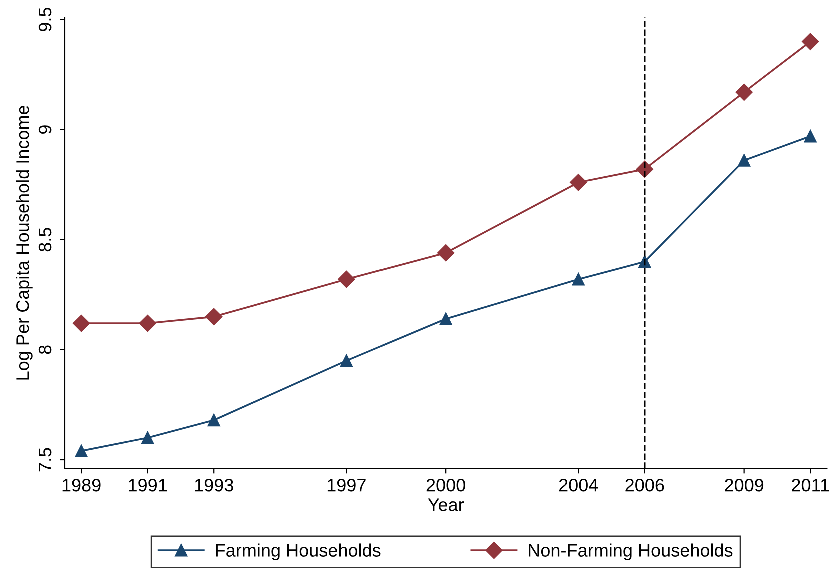  I want to click on y-tick-label: 9.5, so click(45, 20).